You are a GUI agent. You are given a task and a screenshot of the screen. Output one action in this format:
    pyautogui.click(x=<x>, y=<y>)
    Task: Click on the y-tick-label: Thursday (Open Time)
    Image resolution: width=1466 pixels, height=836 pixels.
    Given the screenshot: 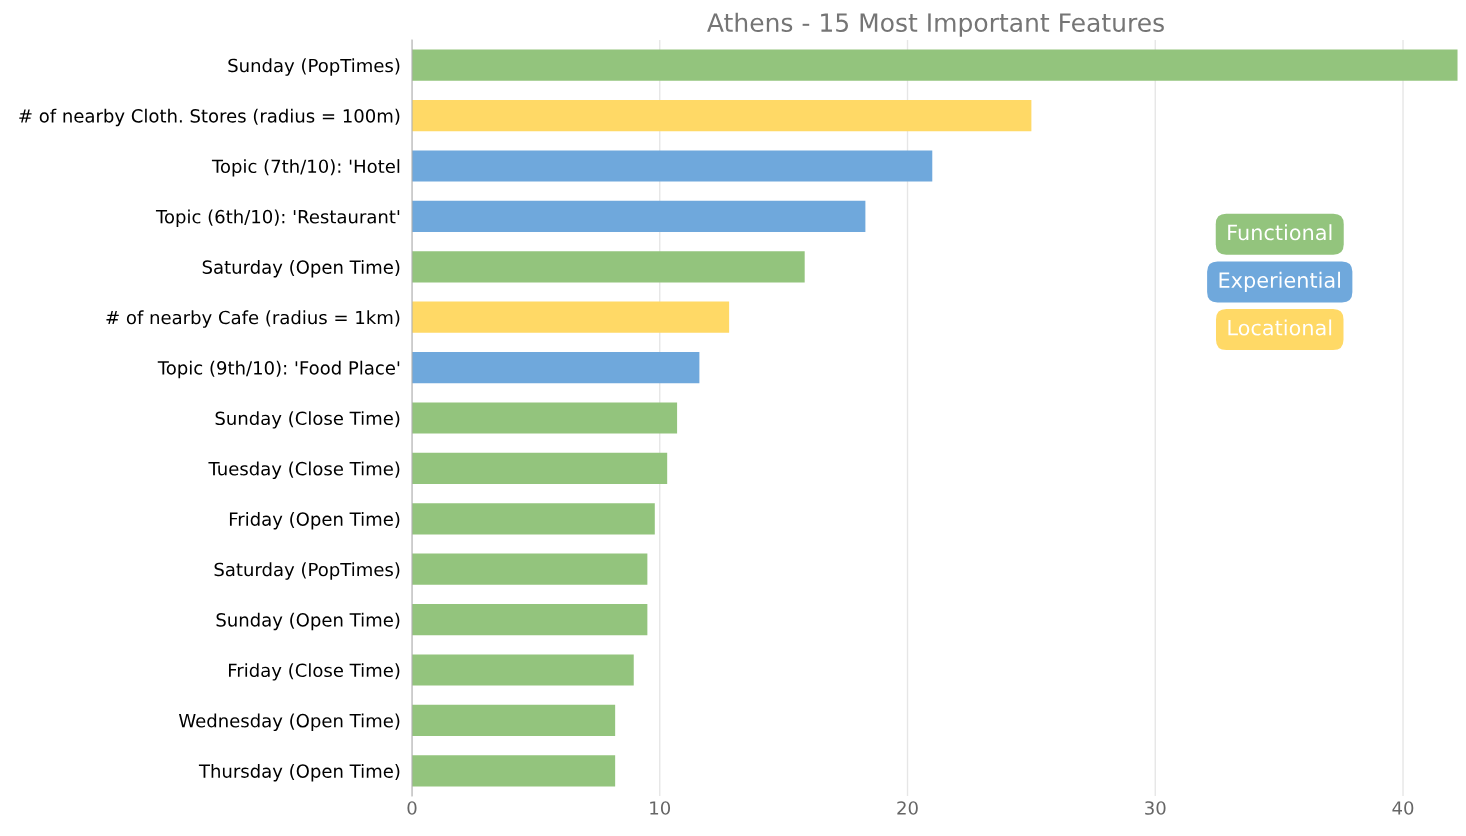 What is the action you would take?
    pyautogui.click(x=299, y=772)
    